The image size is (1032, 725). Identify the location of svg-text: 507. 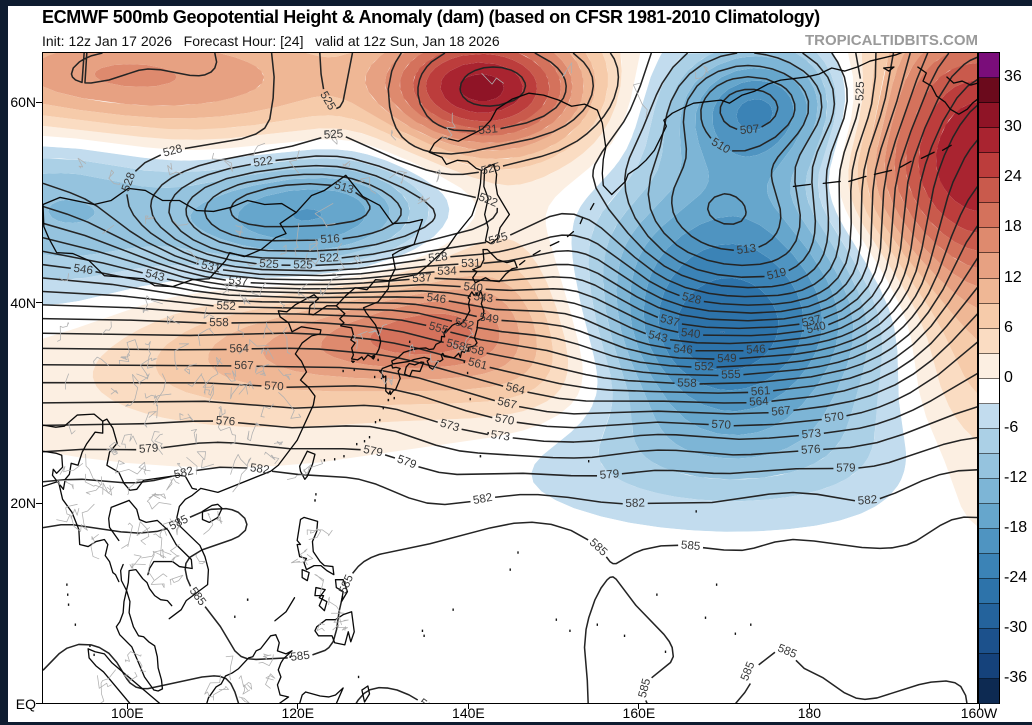
(749, 129).